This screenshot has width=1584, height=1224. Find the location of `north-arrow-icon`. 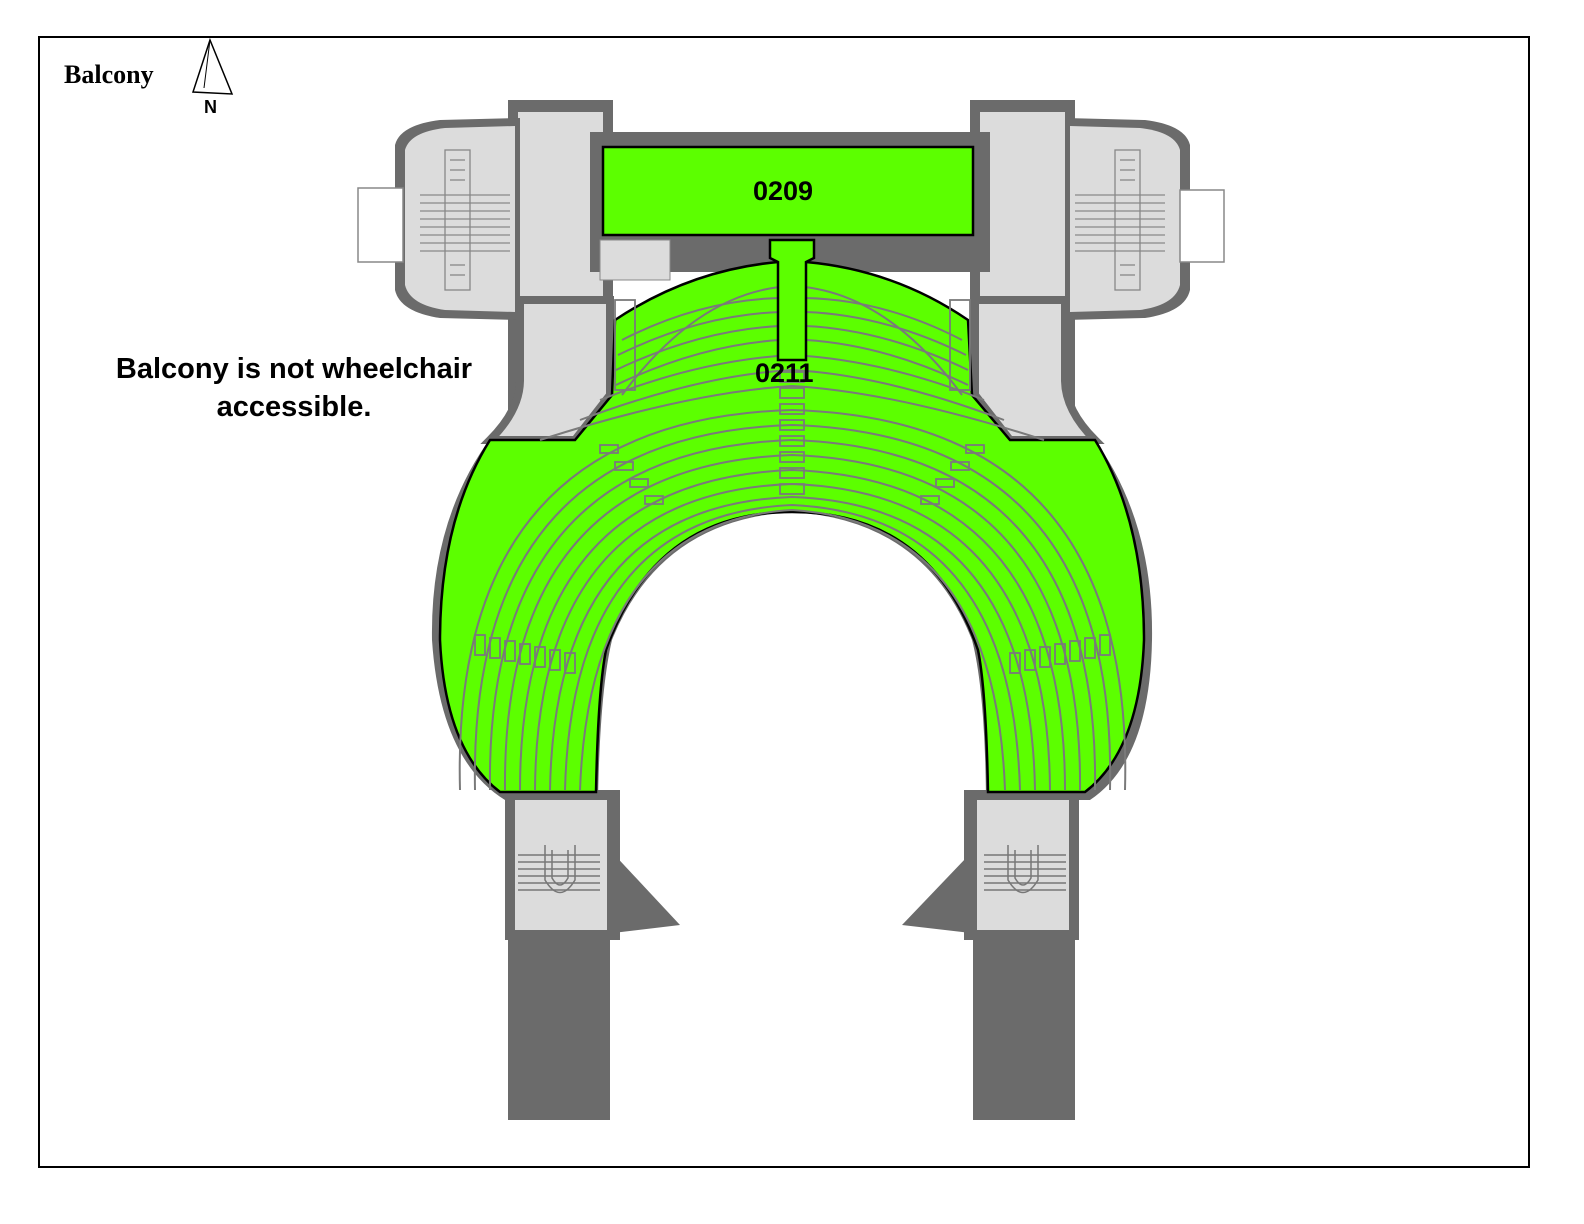

north-arrow-icon is located at coordinates (212, 66).